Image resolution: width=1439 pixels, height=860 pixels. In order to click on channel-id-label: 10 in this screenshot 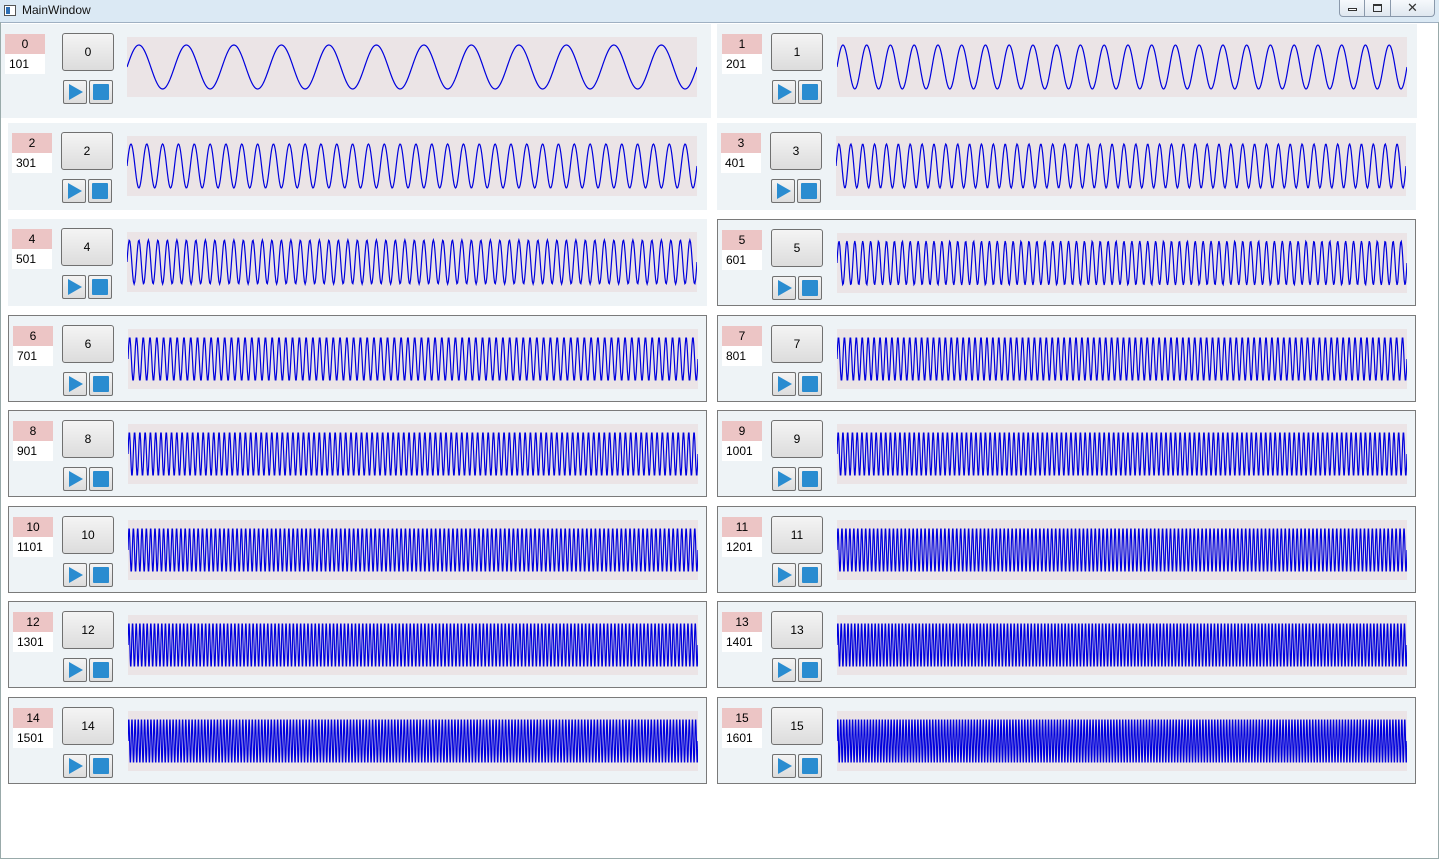, I will do `click(33, 527)`.